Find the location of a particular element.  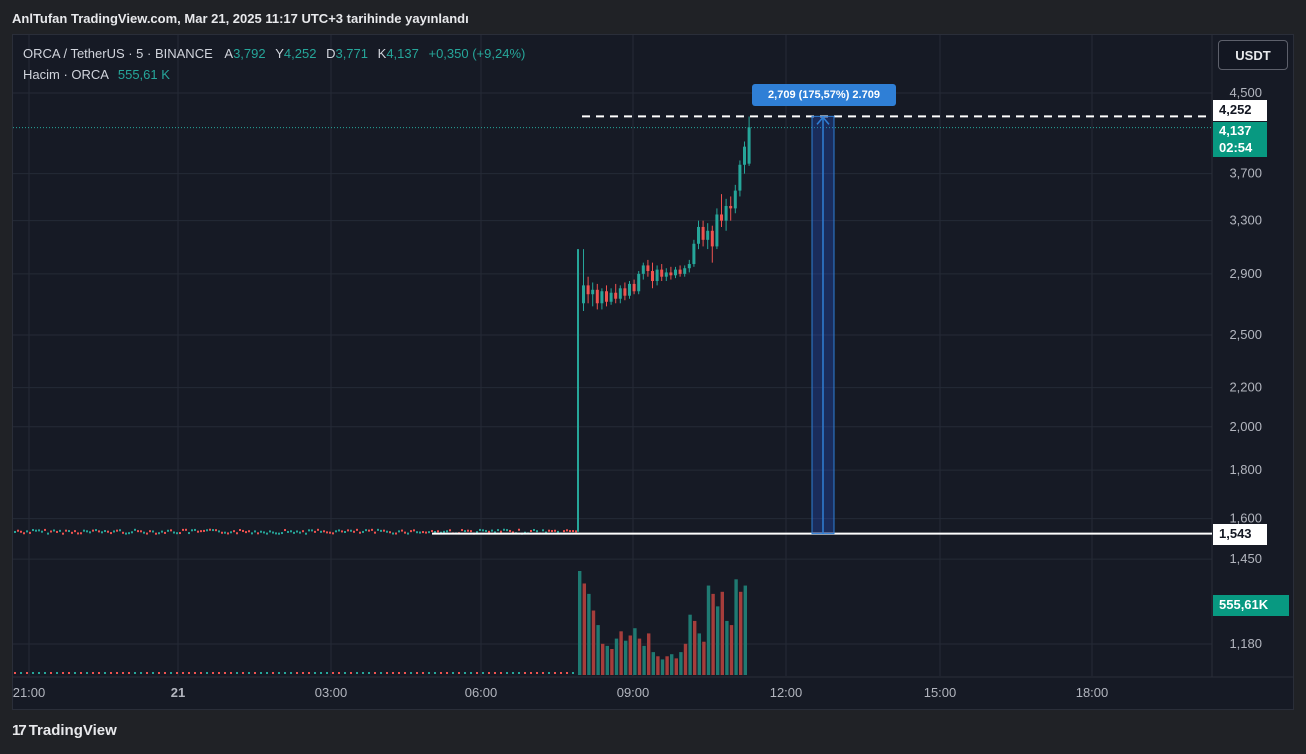

price-tick-label: 4,500 is located at coordinates (1245, 92).